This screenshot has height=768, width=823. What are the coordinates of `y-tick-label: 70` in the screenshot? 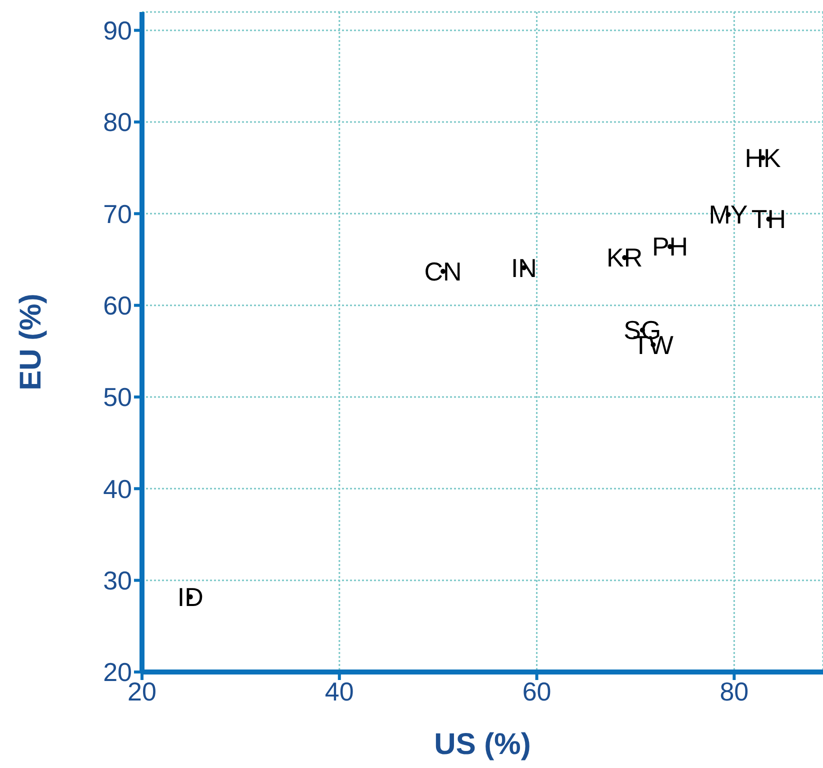 It's located at (117, 213).